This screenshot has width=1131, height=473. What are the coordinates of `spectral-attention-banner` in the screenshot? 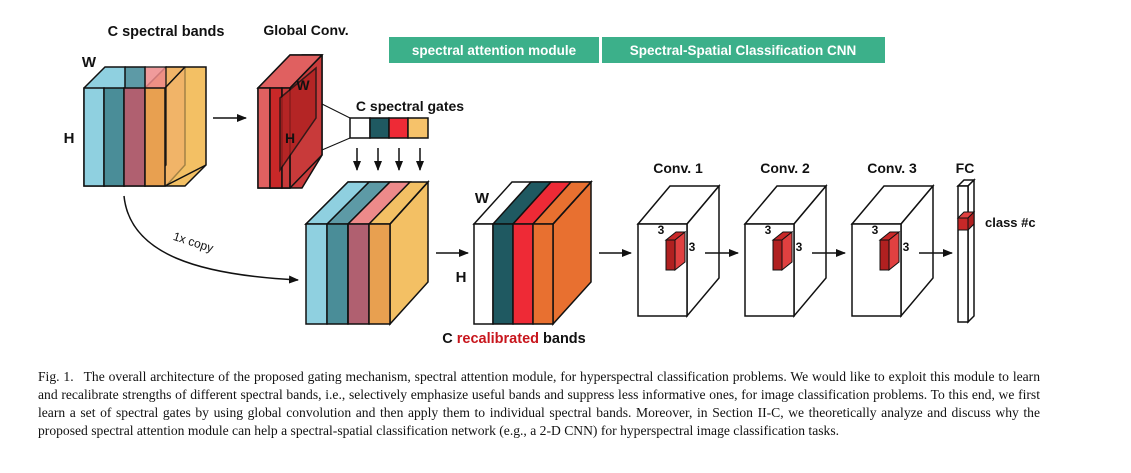 It's located at (494, 50).